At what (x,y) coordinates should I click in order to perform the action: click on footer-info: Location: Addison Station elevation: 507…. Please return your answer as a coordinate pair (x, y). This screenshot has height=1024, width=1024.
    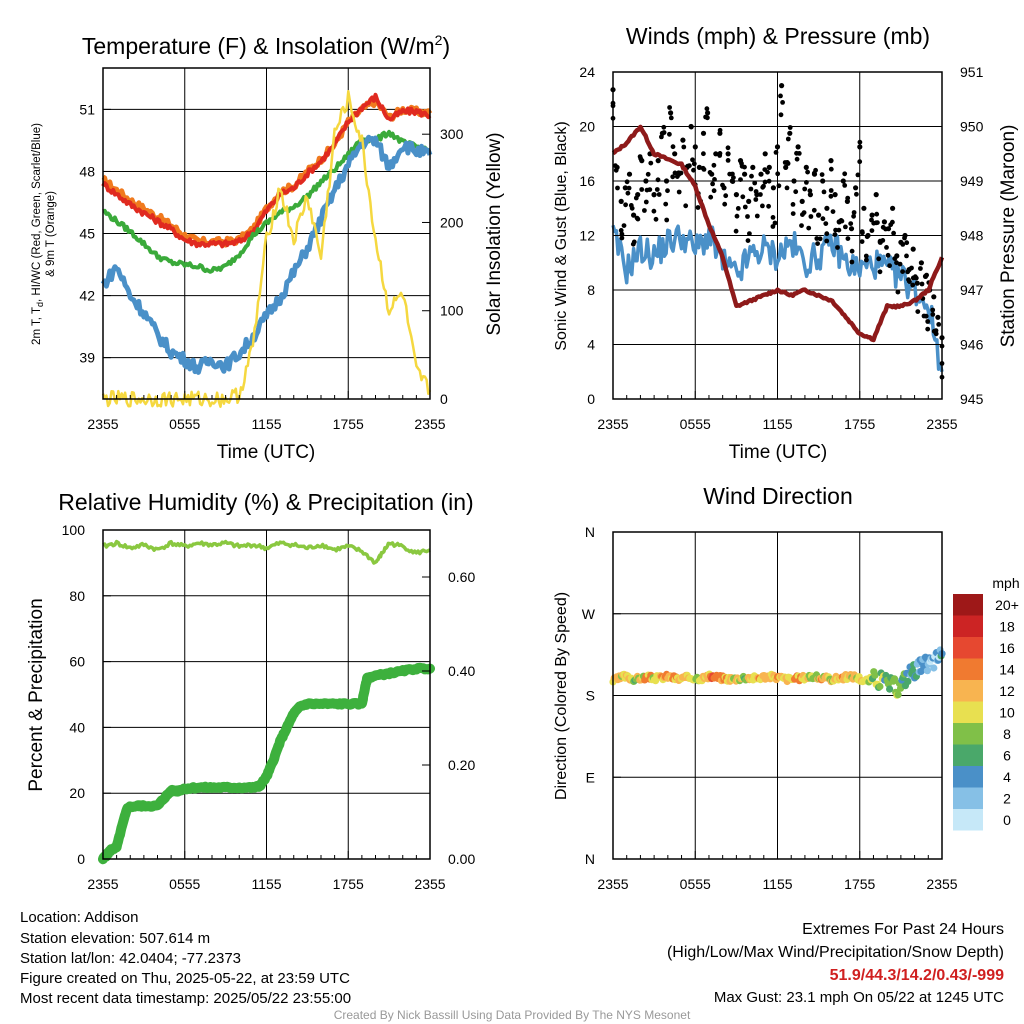
    Looking at the image, I should click on (512, 965).